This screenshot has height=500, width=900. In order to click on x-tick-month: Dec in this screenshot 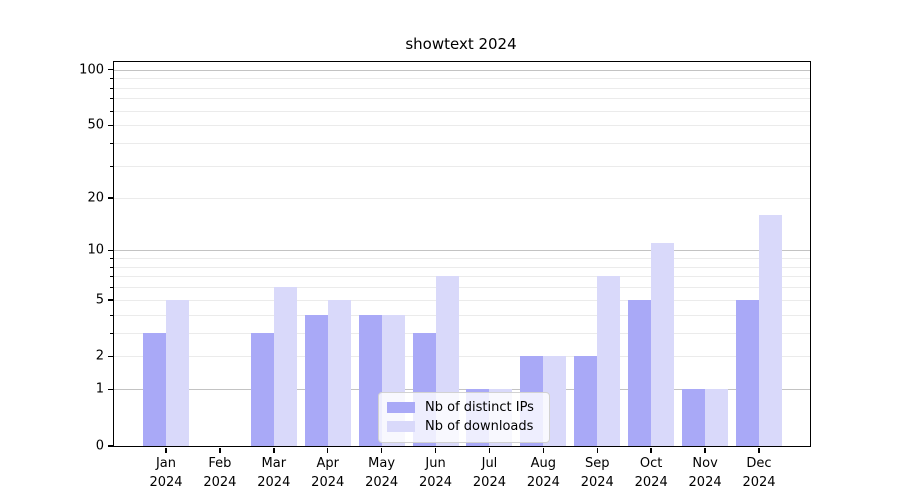, I will do `click(759, 463)`.